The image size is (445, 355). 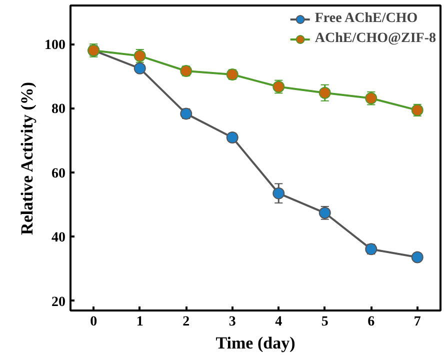 I want to click on x-tick-label: 6, so click(x=371, y=322).